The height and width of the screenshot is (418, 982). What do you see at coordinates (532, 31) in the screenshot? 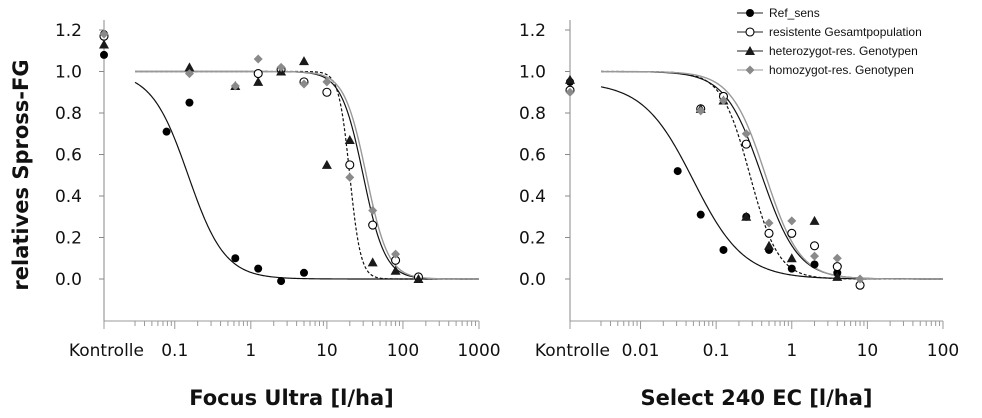
I see `y-tick-label: 1.2` at bounding box center [532, 31].